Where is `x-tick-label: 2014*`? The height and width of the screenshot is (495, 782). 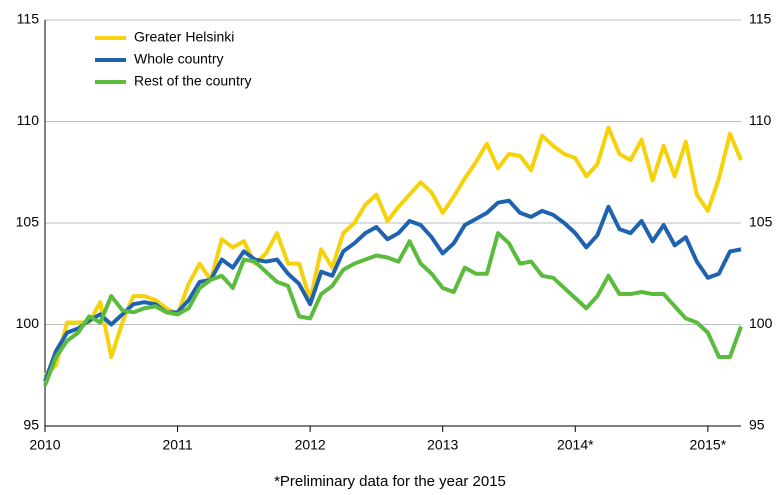 x-tick-label: 2014* is located at coordinates (575, 445).